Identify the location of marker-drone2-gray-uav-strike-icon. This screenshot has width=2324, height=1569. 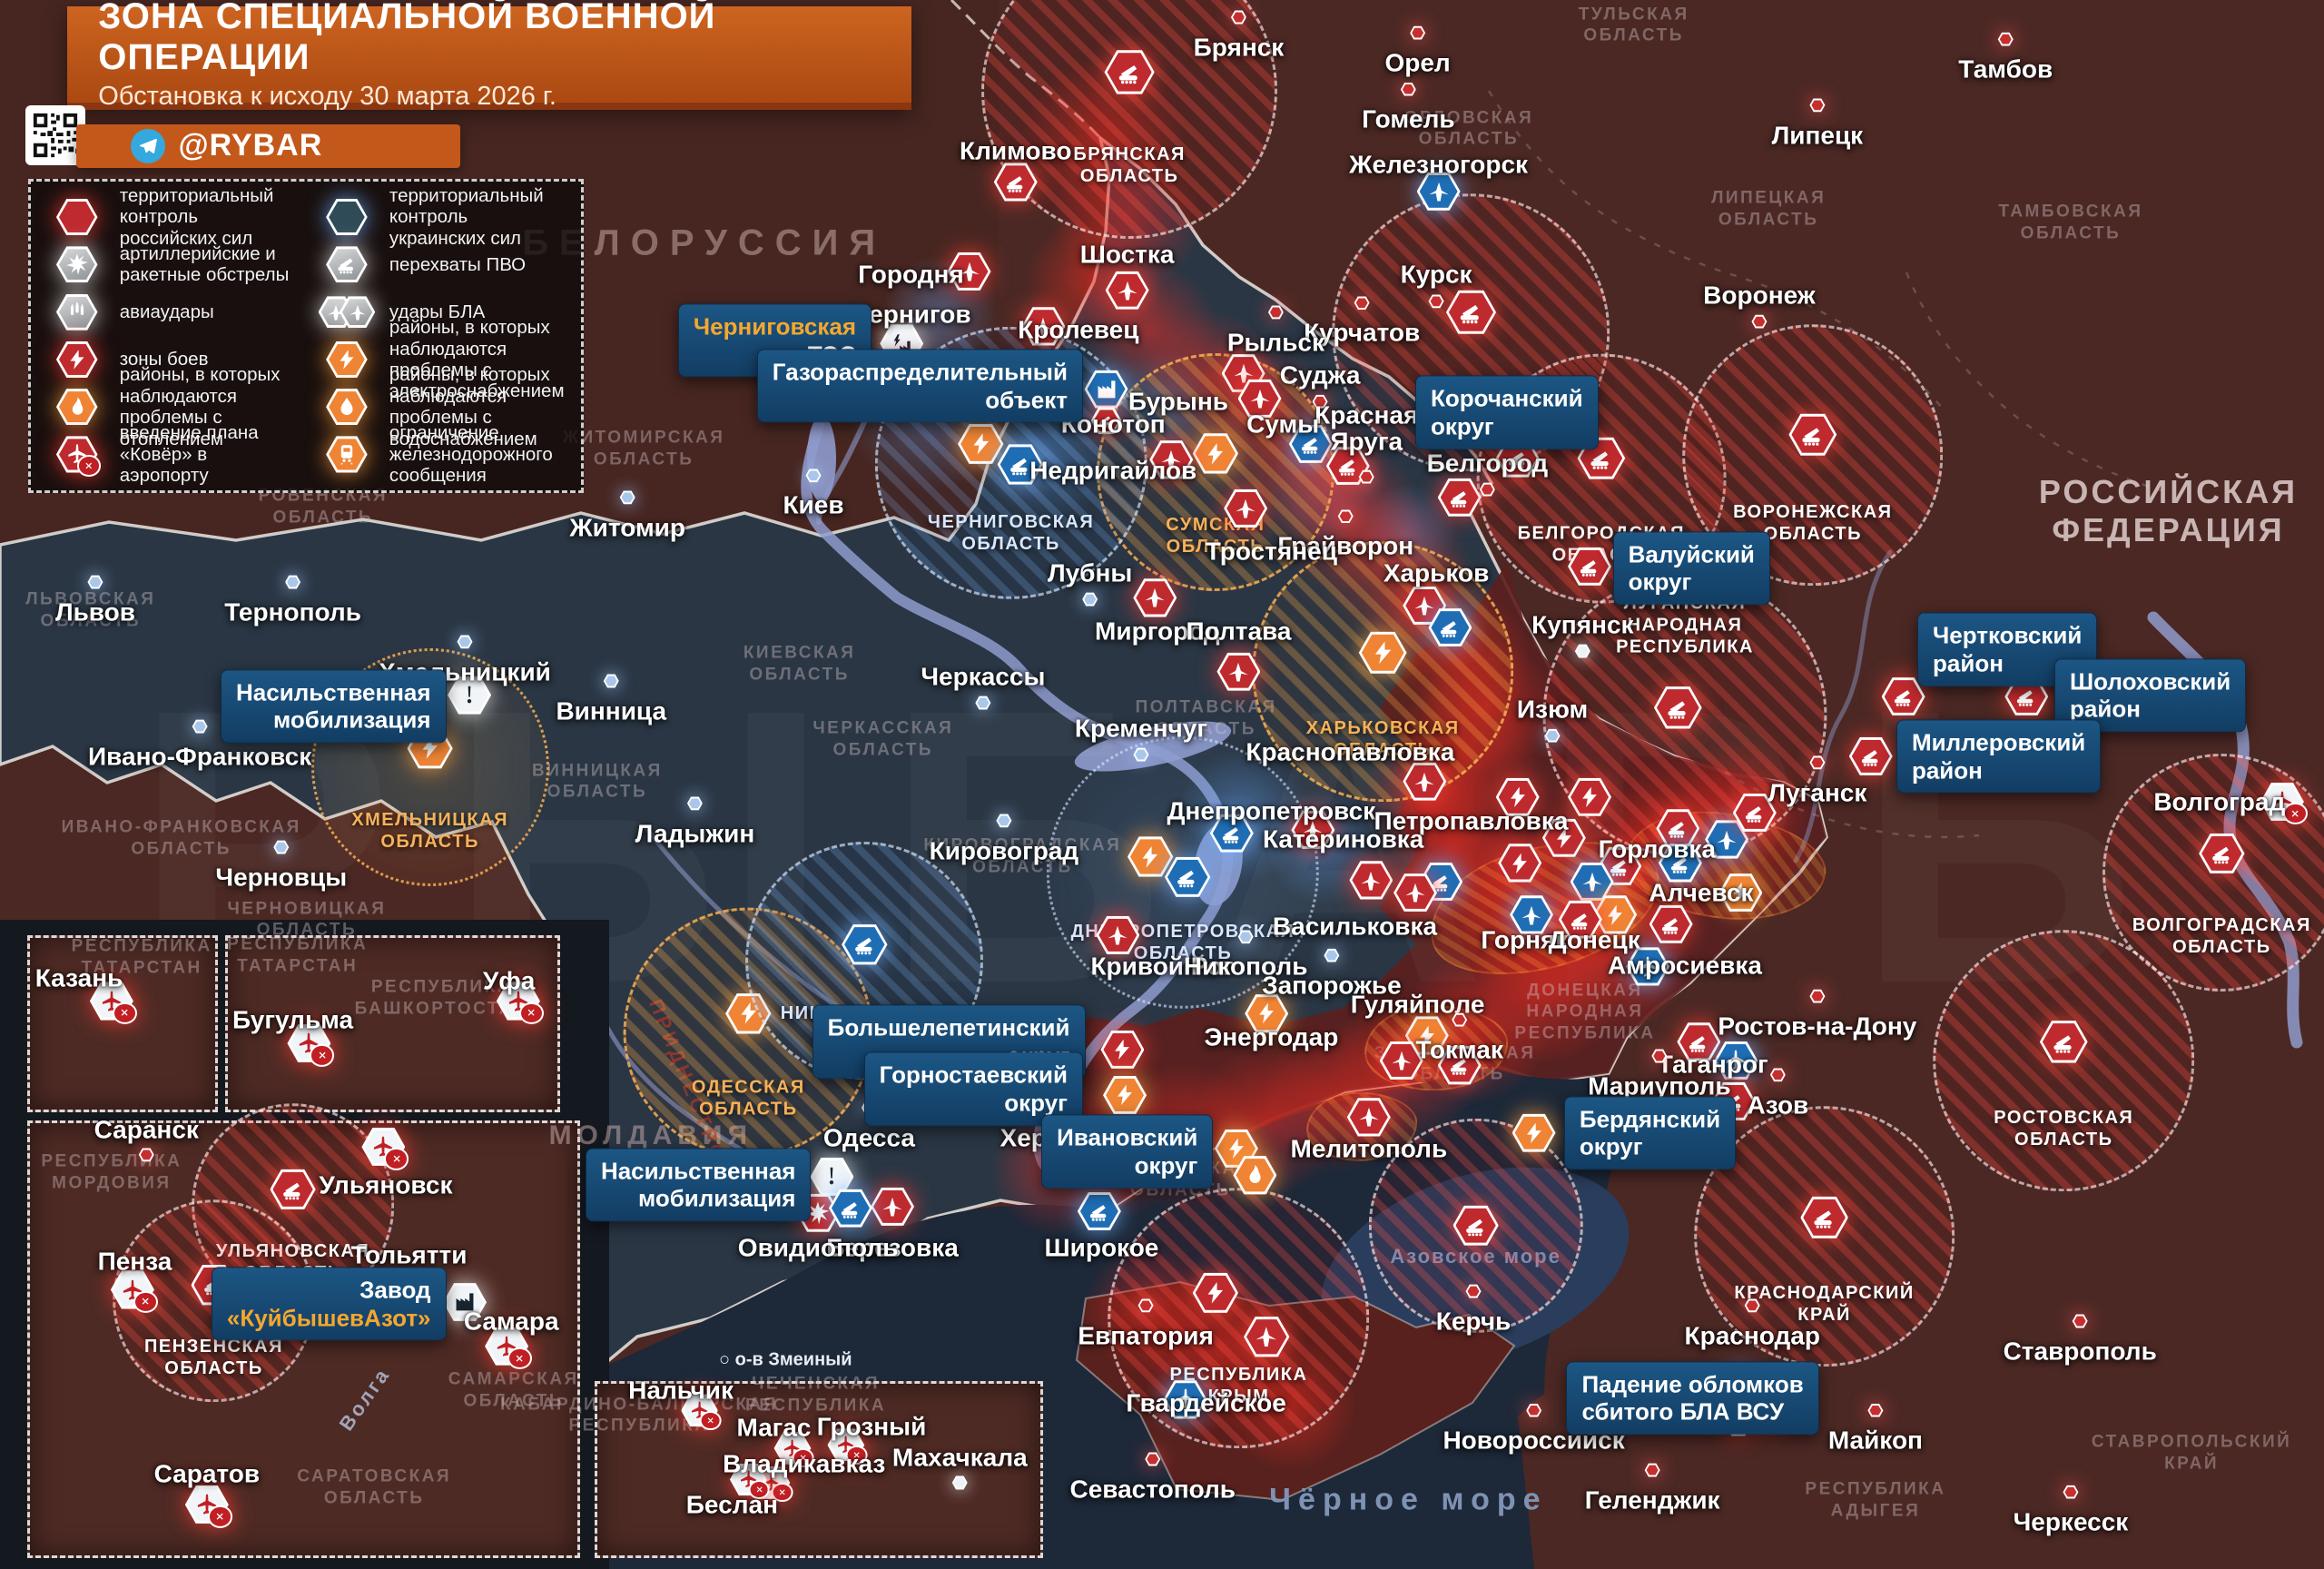
(357, 312).